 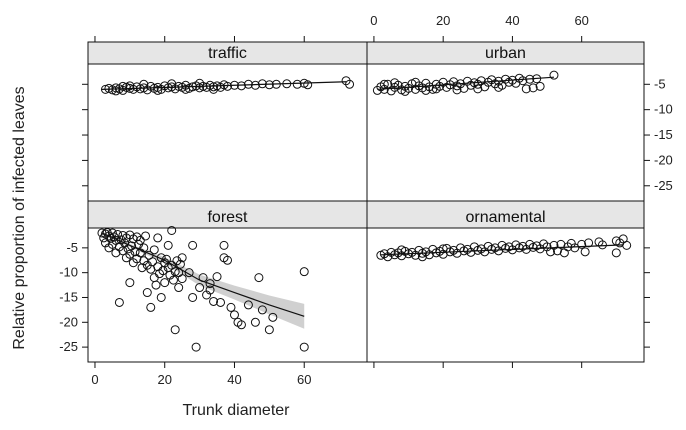 What do you see at coordinates (663, 185) in the screenshot?
I see `y-tick-label-right: -25` at bounding box center [663, 185].